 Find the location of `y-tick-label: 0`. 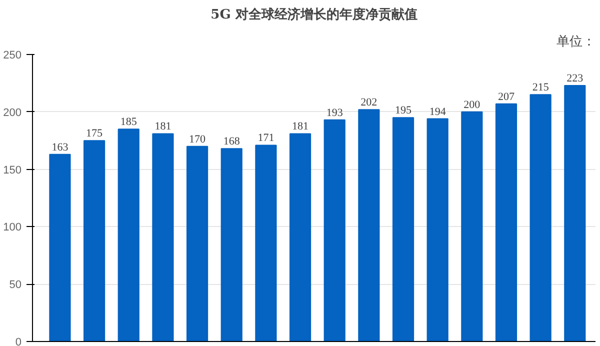

y-tick-label: 0 is located at coordinates (18, 341).